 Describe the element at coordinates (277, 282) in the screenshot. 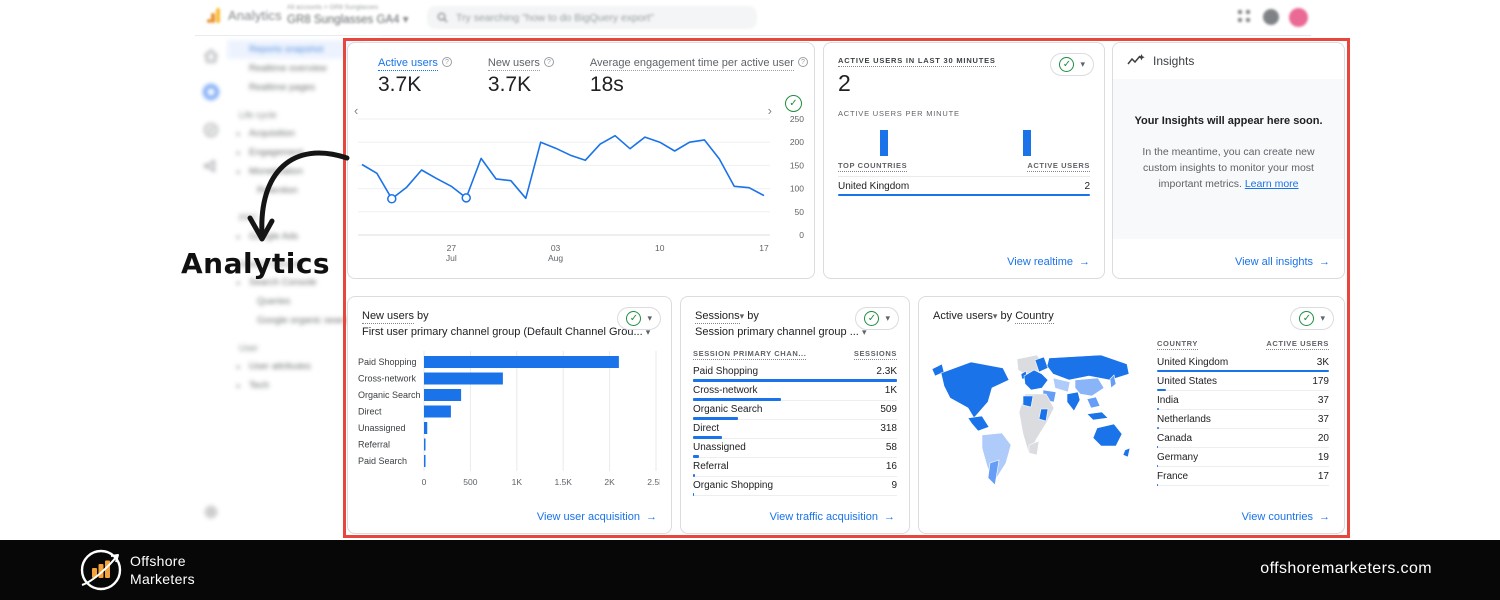

I see `sidebar-item: ▸ Search Console` at that location.